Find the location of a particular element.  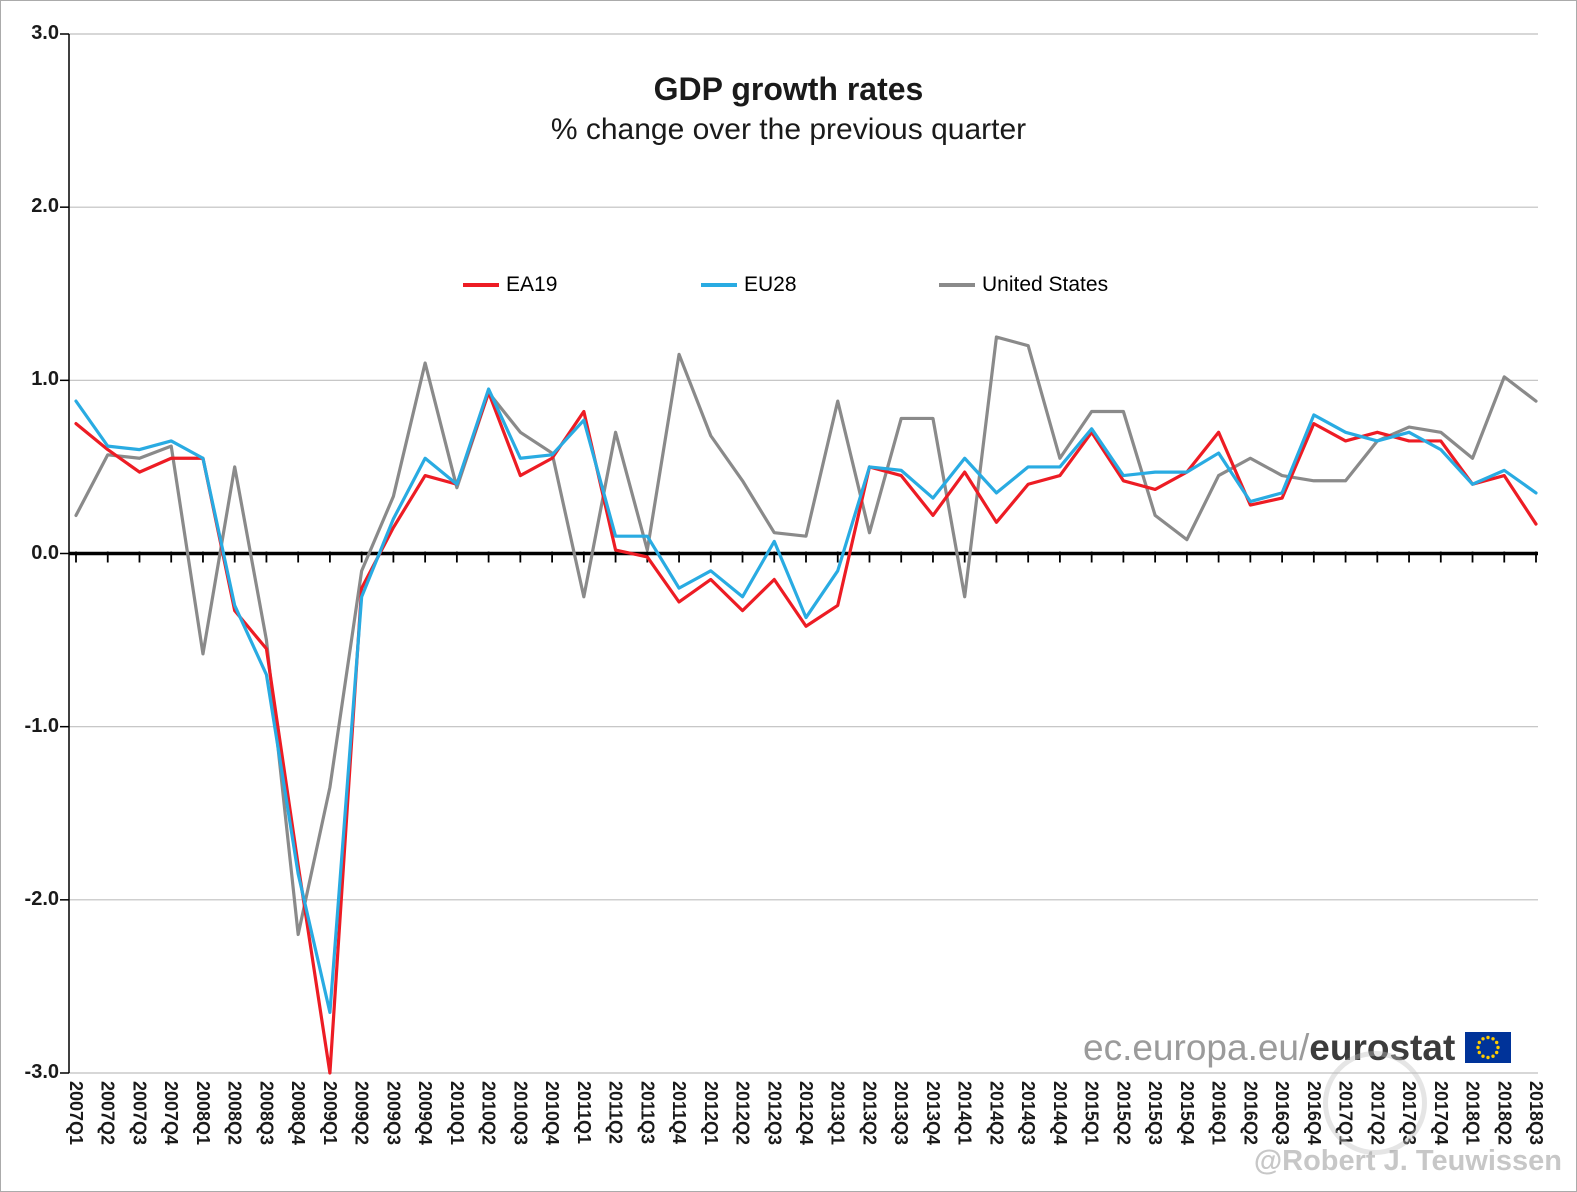

x-tick-label: 2014Q1 is located at coordinates (964, 1113).